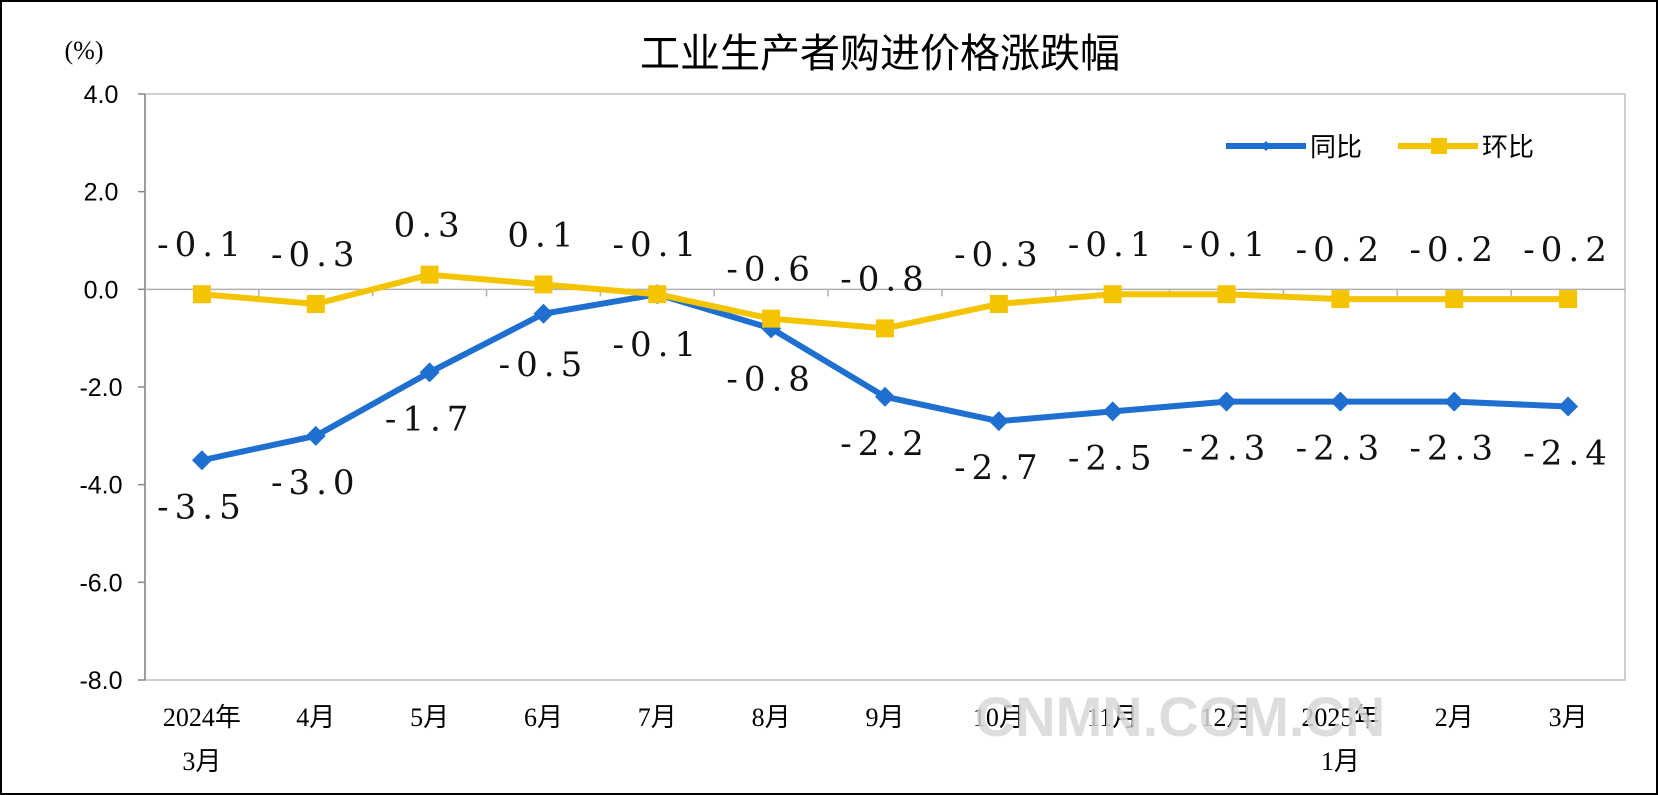  I want to click on yoy-data-label: -2.7, so click(999, 468).